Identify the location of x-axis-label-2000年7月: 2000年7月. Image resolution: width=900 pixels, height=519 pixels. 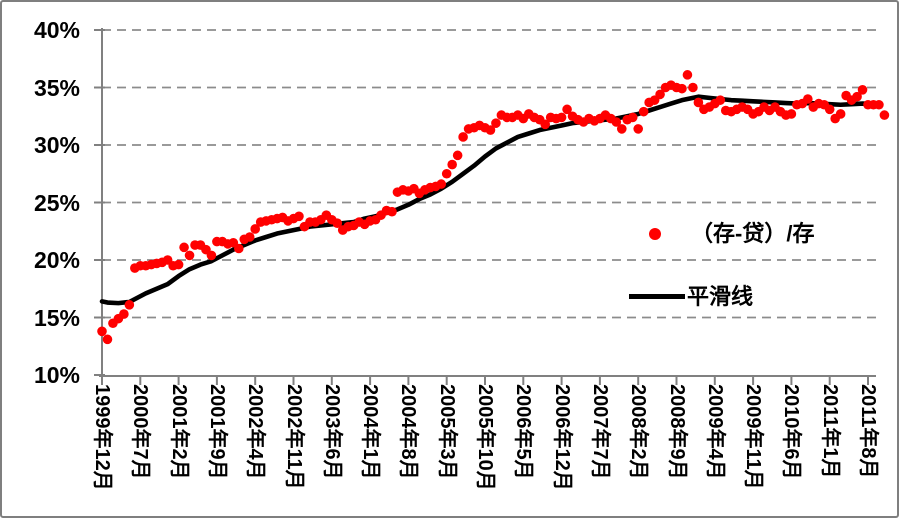
(140, 432).